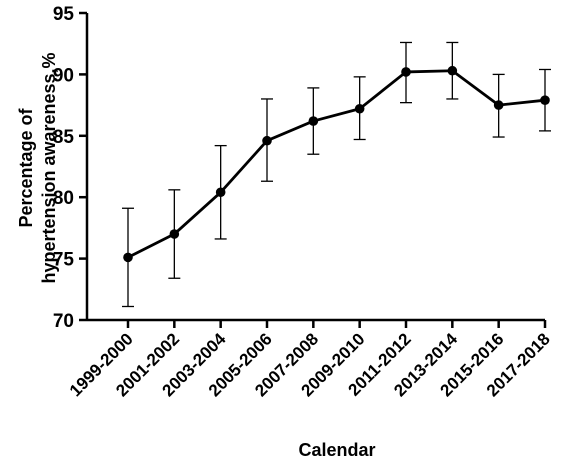 The image size is (562, 465). What do you see at coordinates (336, 450) in the screenshot?
I see `x-axis-title: Calendar` at bounding box center [336, 450].